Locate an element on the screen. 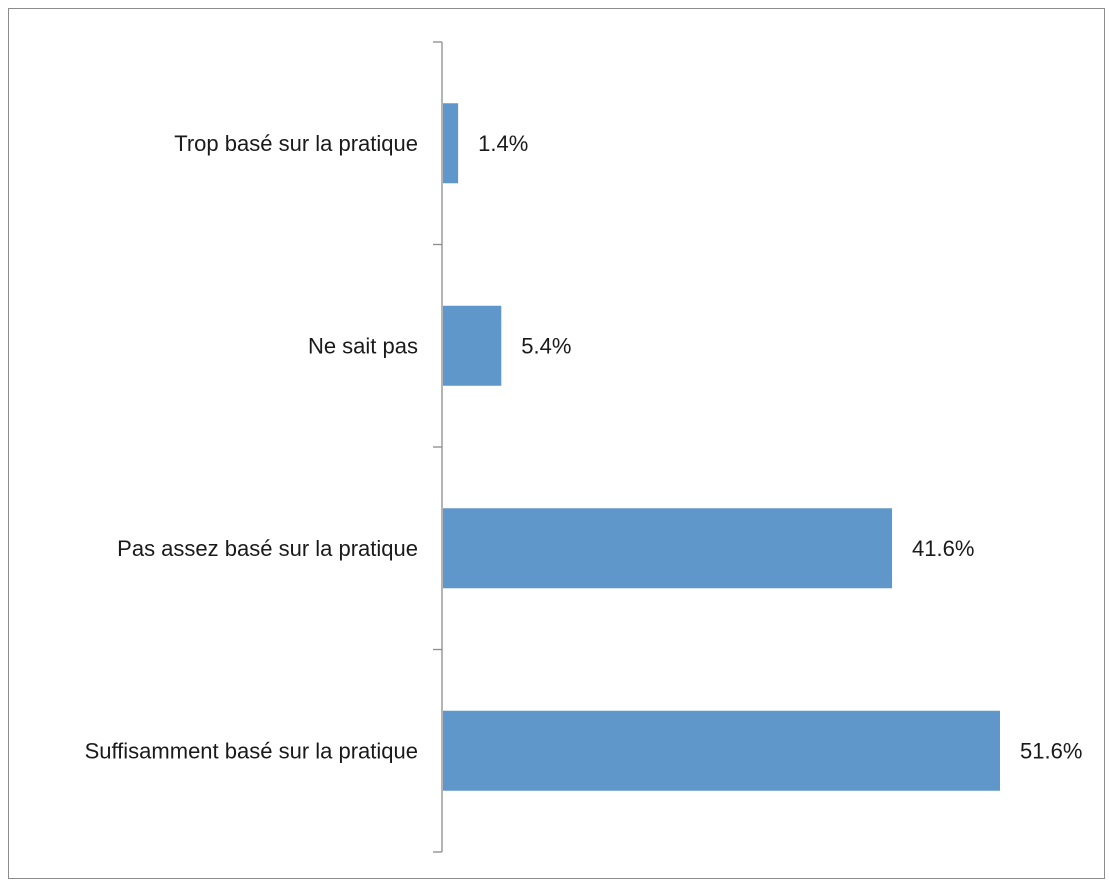 This screenshot has width=1109, height=883. data-label: 41.6% is located at coordinates (943, 548).